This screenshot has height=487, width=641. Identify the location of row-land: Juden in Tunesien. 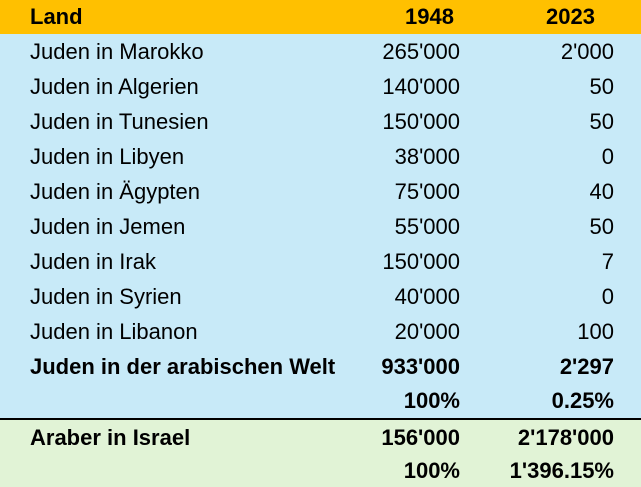
(119, 121).